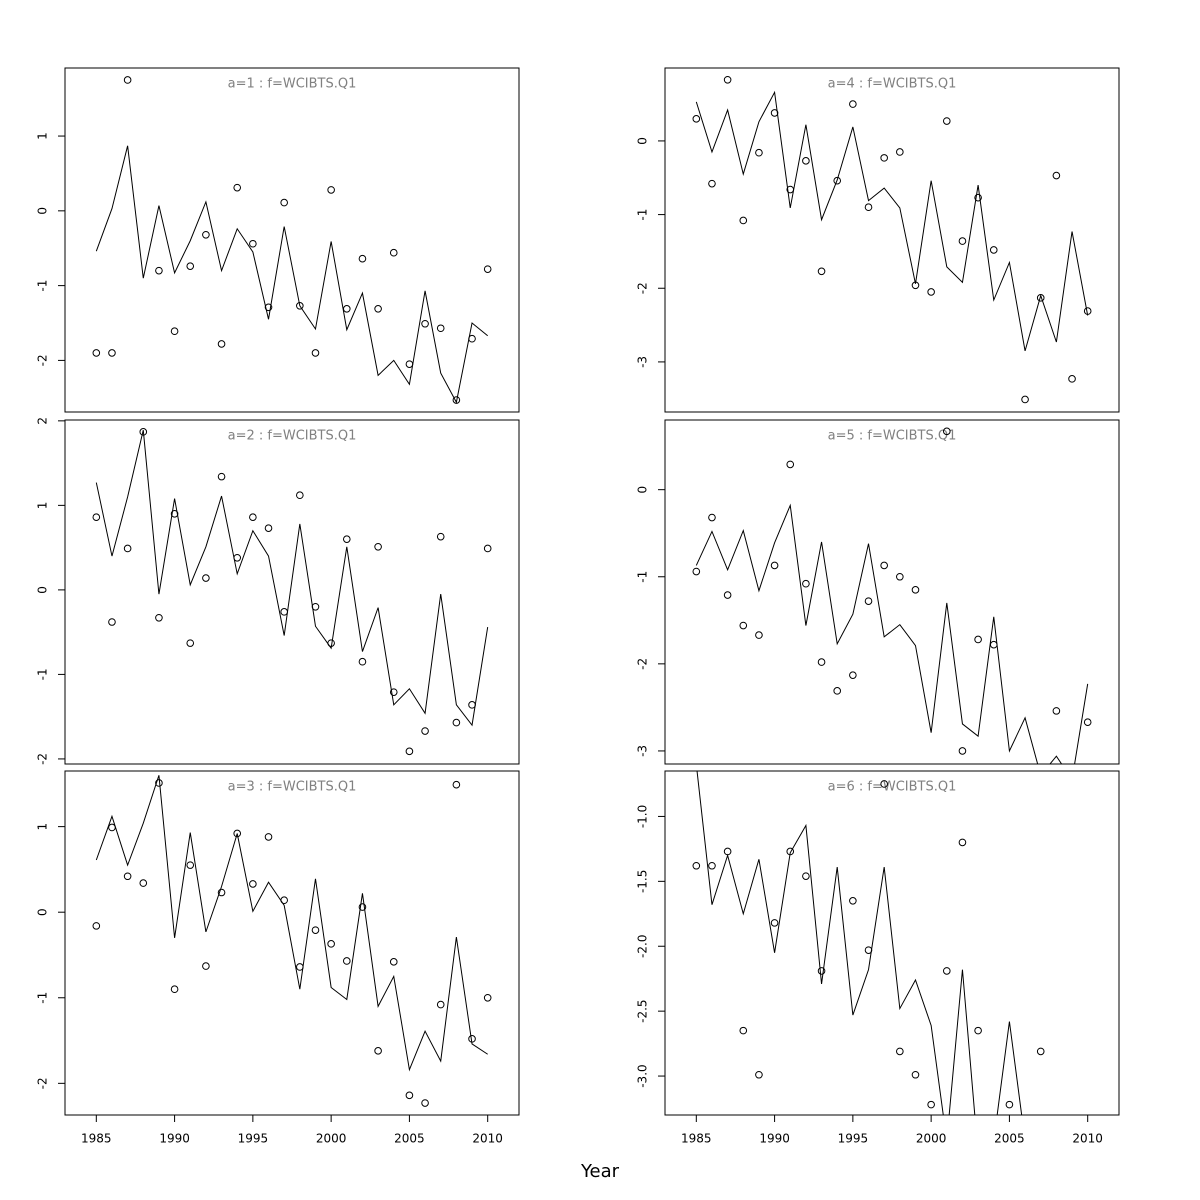  I want to click on x-axis-label: Year, so click(600, 1171).